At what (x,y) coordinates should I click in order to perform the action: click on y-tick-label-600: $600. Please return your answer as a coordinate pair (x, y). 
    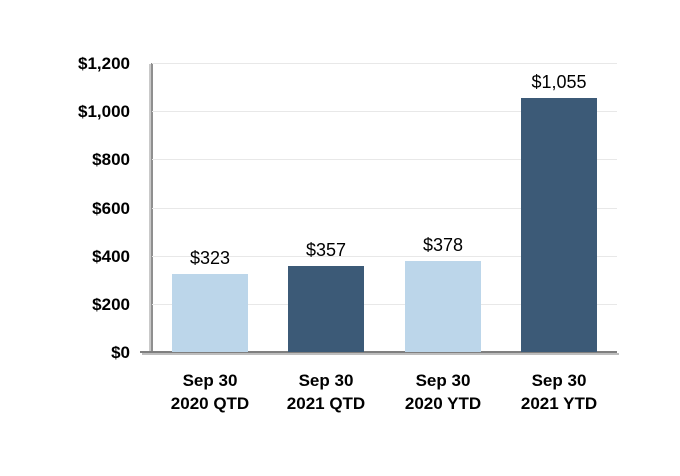
    Looking at the image, I should click on (111, 208).